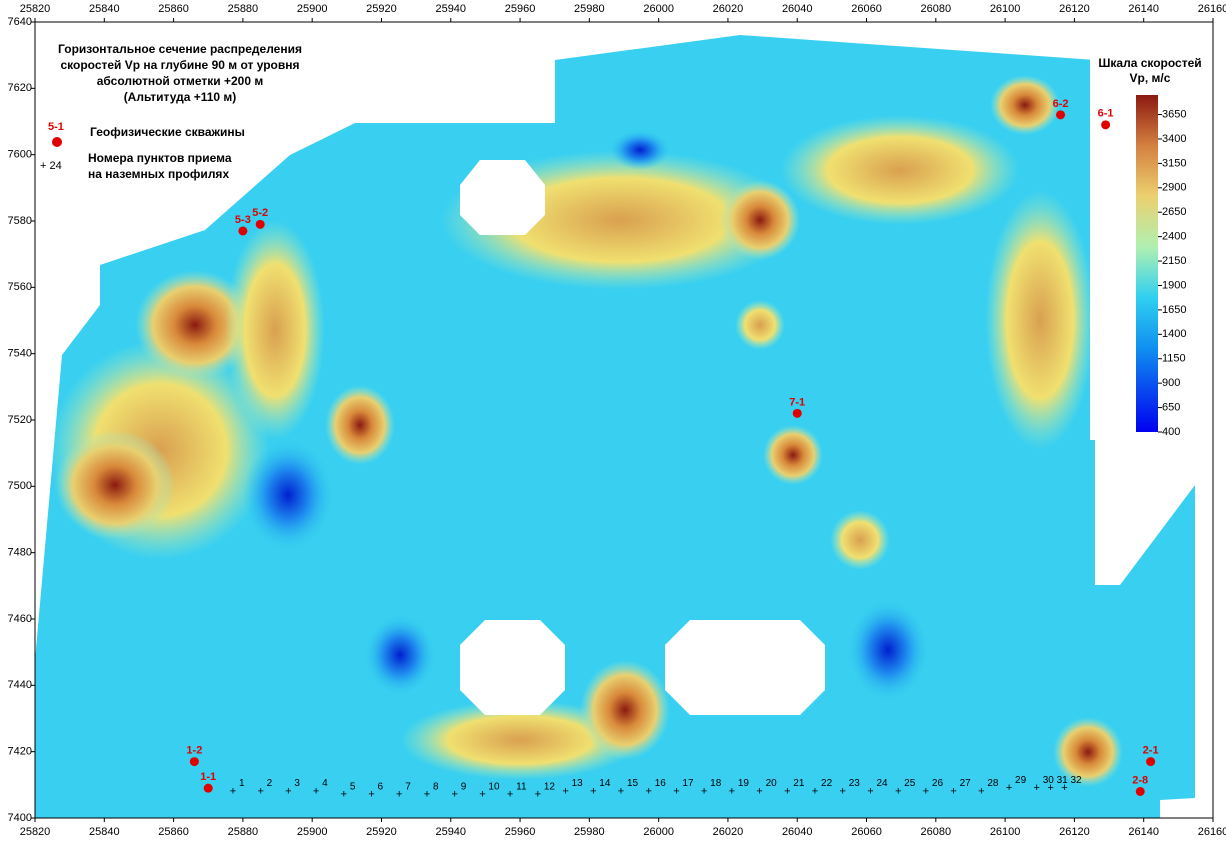  I want to click on colorbar-tick-label: 1900, so click(1174, 285).